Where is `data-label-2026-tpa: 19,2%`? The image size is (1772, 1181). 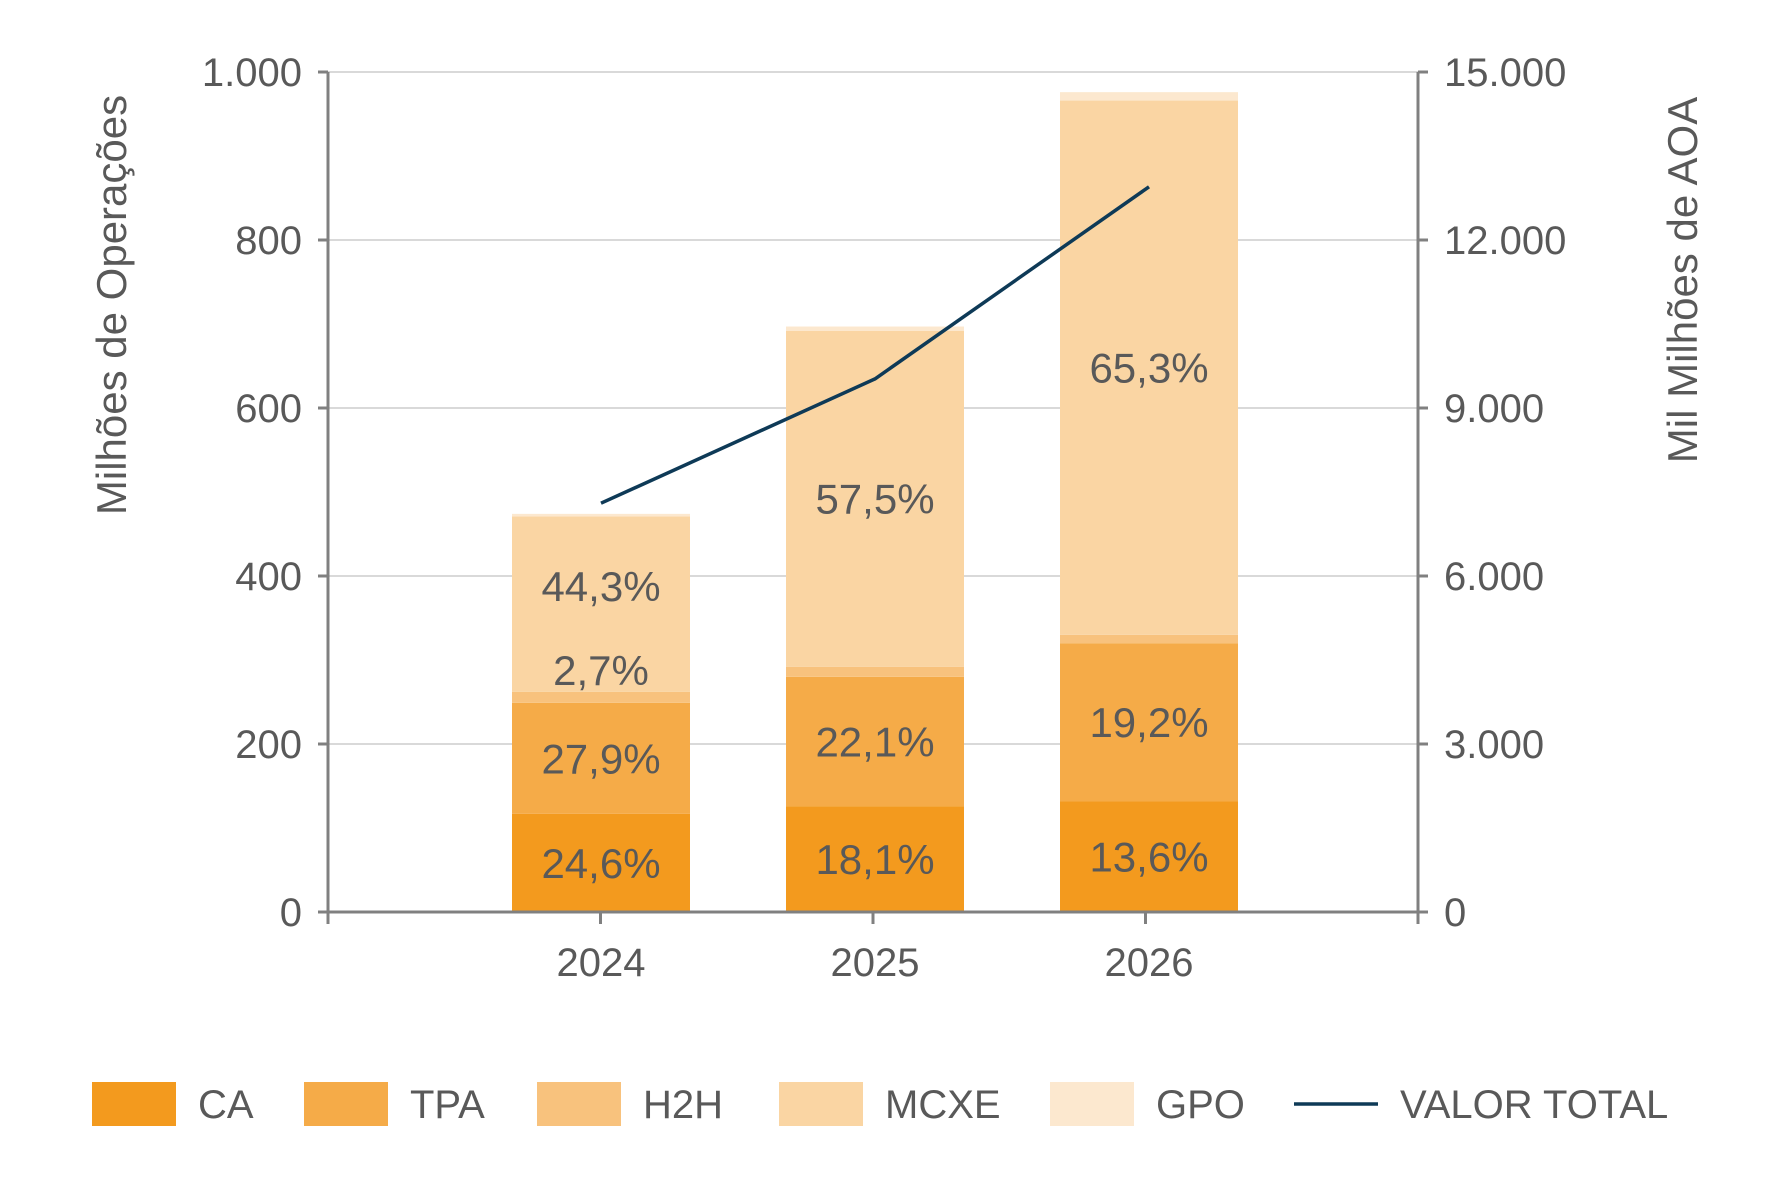
data-label-2026-tpa: 19,2% is located at coordinates (1148, 722).